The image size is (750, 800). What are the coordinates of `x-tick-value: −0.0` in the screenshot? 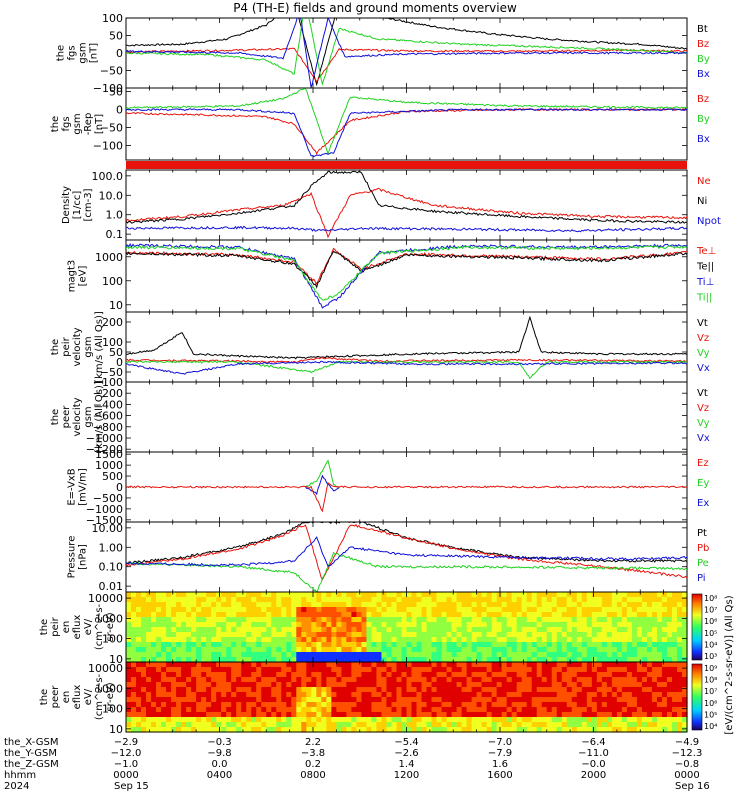 It's located at (593, 764).